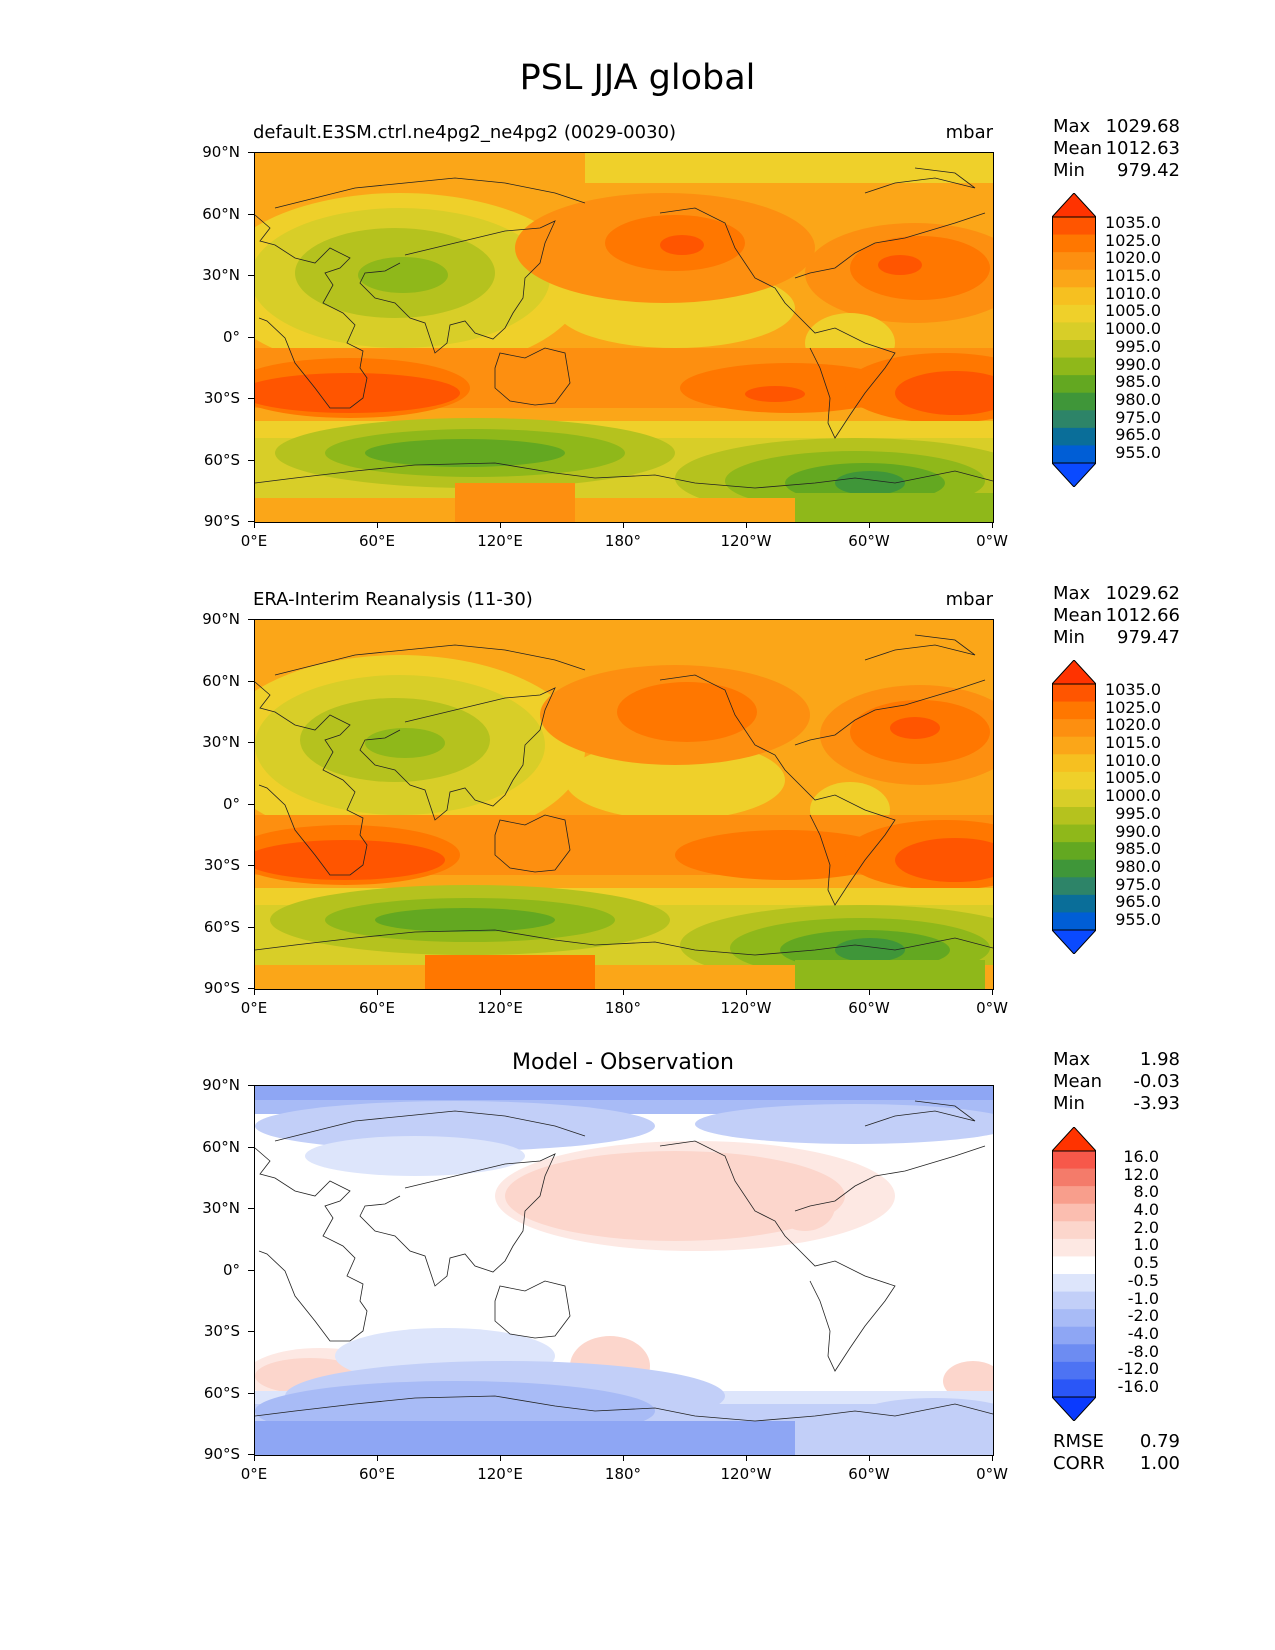 The height and width of the screenshot is (1650, 1275). What do you see at coordinates (969, 132) in the screenshot?
I see `units-label-model: mbar` at bounding box center [969, 132].